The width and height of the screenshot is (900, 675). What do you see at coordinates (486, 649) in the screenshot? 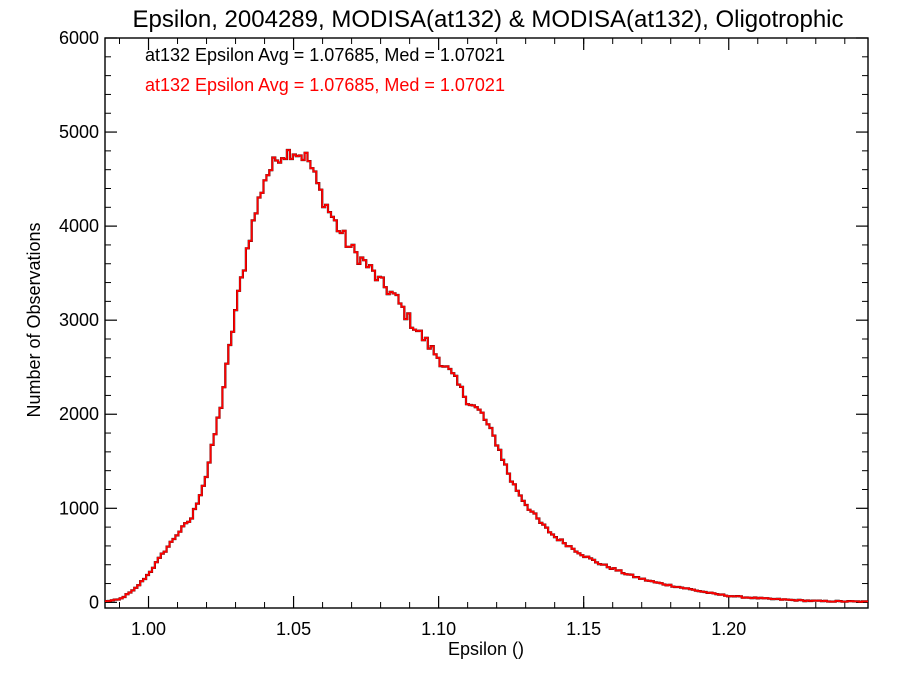
I see `x-axis-label: Epsilon ()` at bounding box center [486, 649].